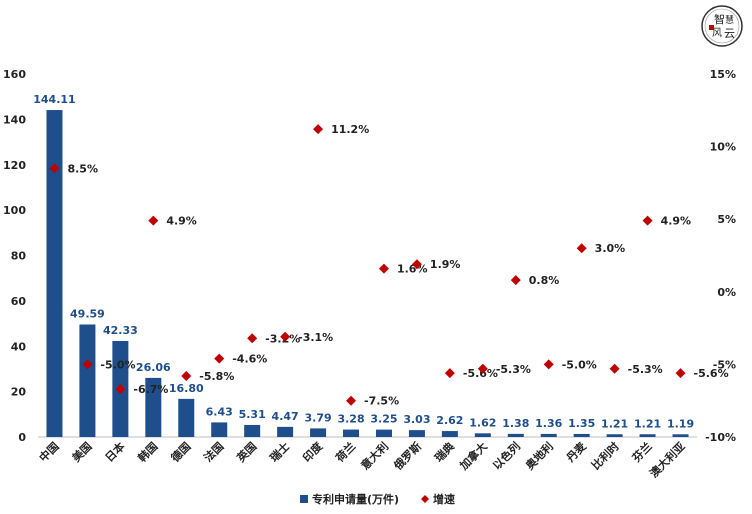 The height and width of the screenshot is (514, 752). Describe the element at coordinates (642, 452) in the screenshot. I see `category-label: 芬兰` at that location.